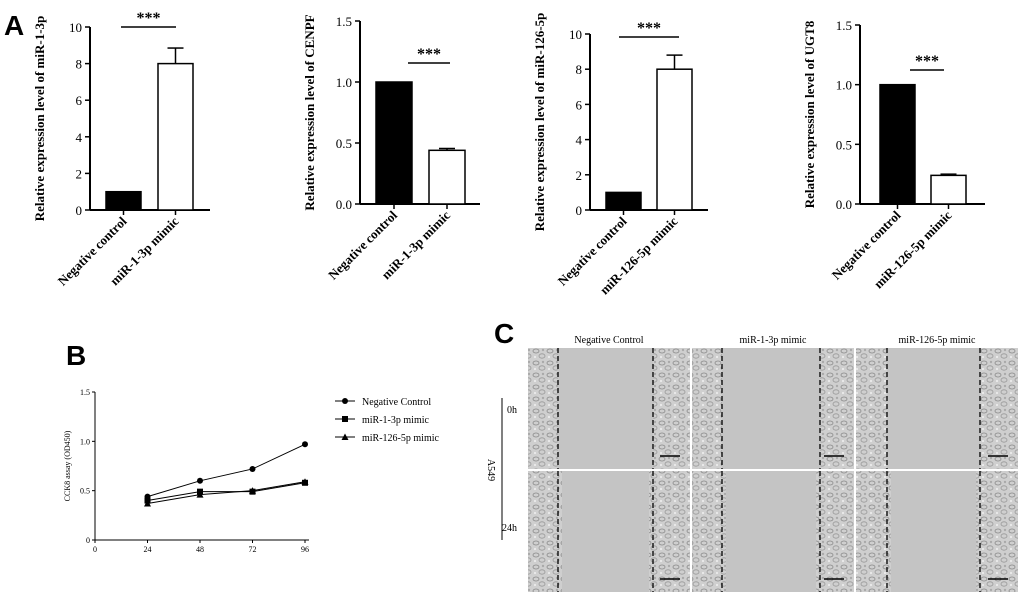 This screenshot has width=1020, height=602. I want to click on x-tick-label: 72, so click(253, 549).